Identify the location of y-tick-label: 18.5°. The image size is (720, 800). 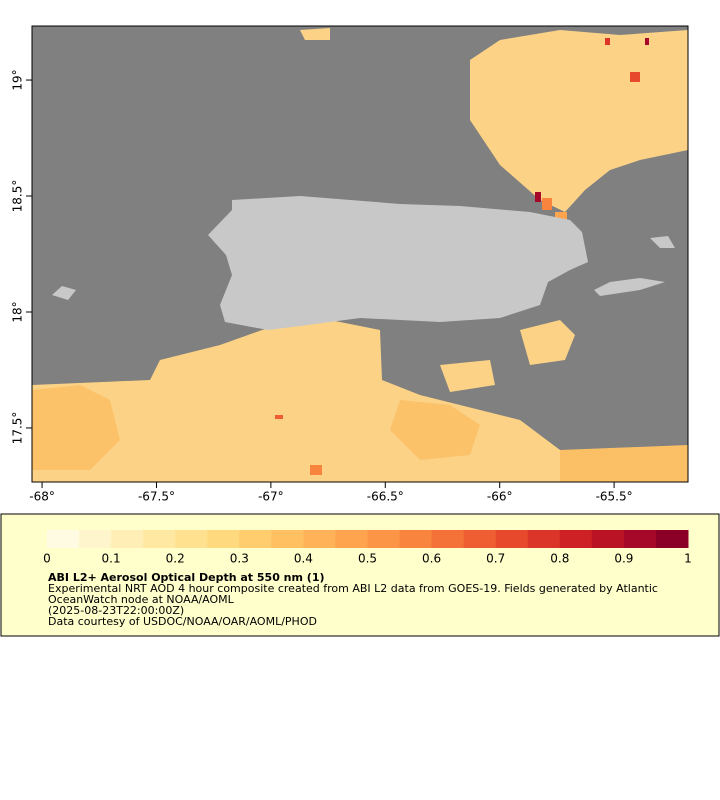
(18, 196).